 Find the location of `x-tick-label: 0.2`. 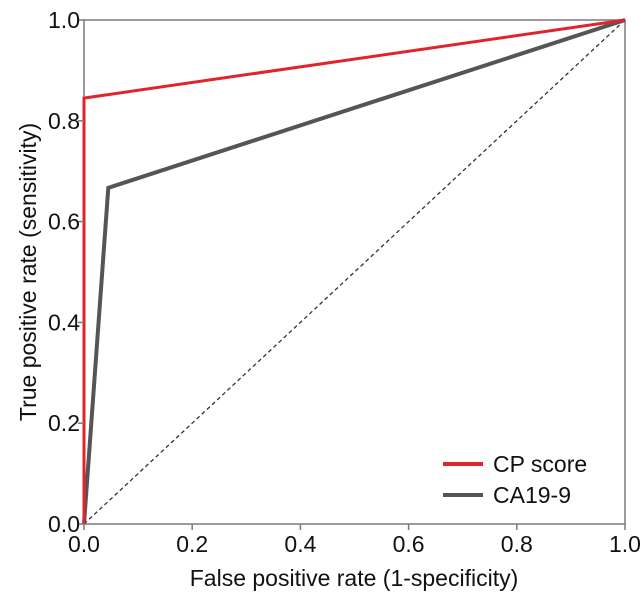

x-tick-label: 0.2 is located at coordinates (192, 544).